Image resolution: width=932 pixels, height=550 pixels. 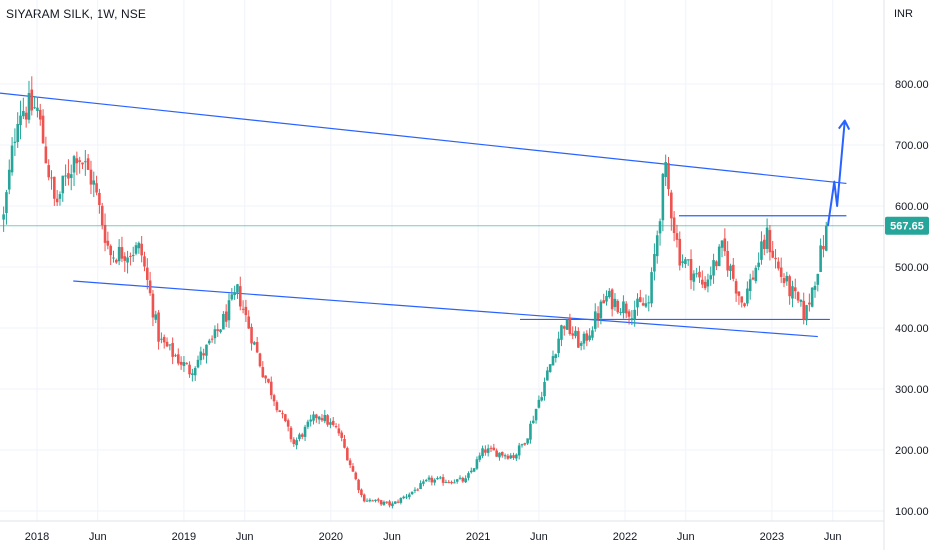 What do you see at coordinates (912, 451) in the screenshot?
I see `y-tick-label: 200.00` at bounding box center [912, 451].